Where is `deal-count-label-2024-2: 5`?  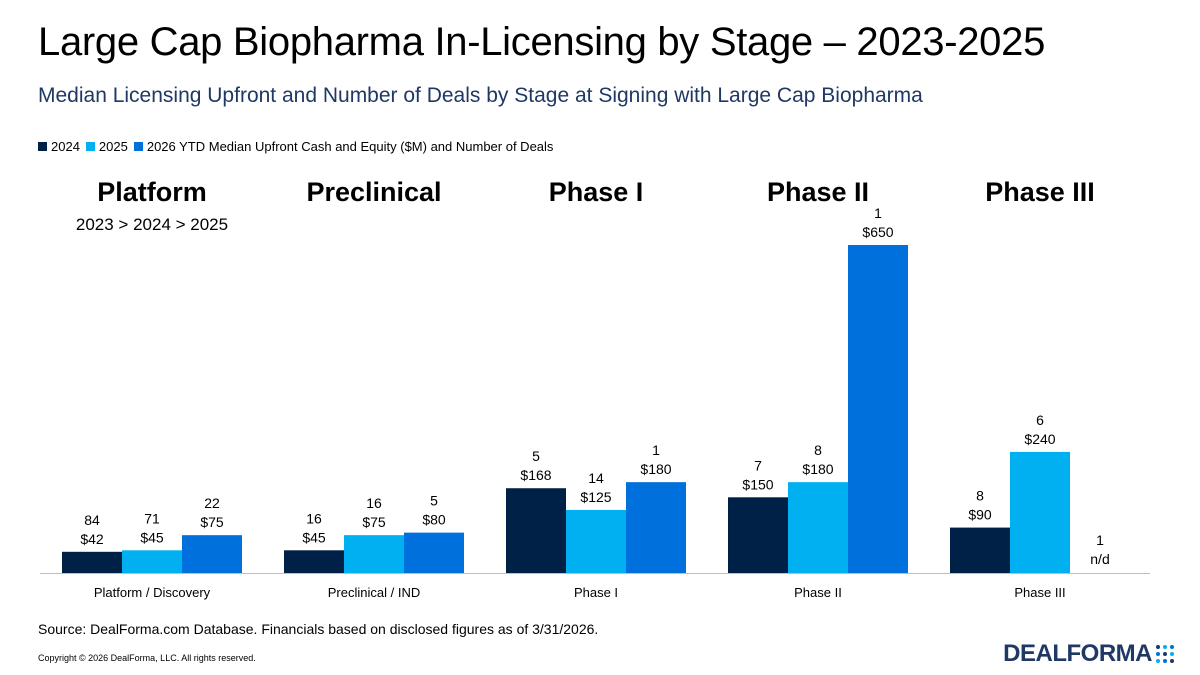
deal-count-label-2024-2: 5 is located at coordinates (536, 456).